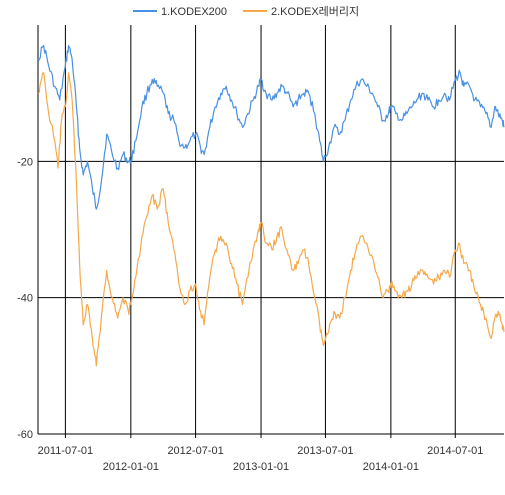 This screenshot has height=495, width=505. I want to click on legend-item-kodex200: 1.KODEX200, so click(180, 12).